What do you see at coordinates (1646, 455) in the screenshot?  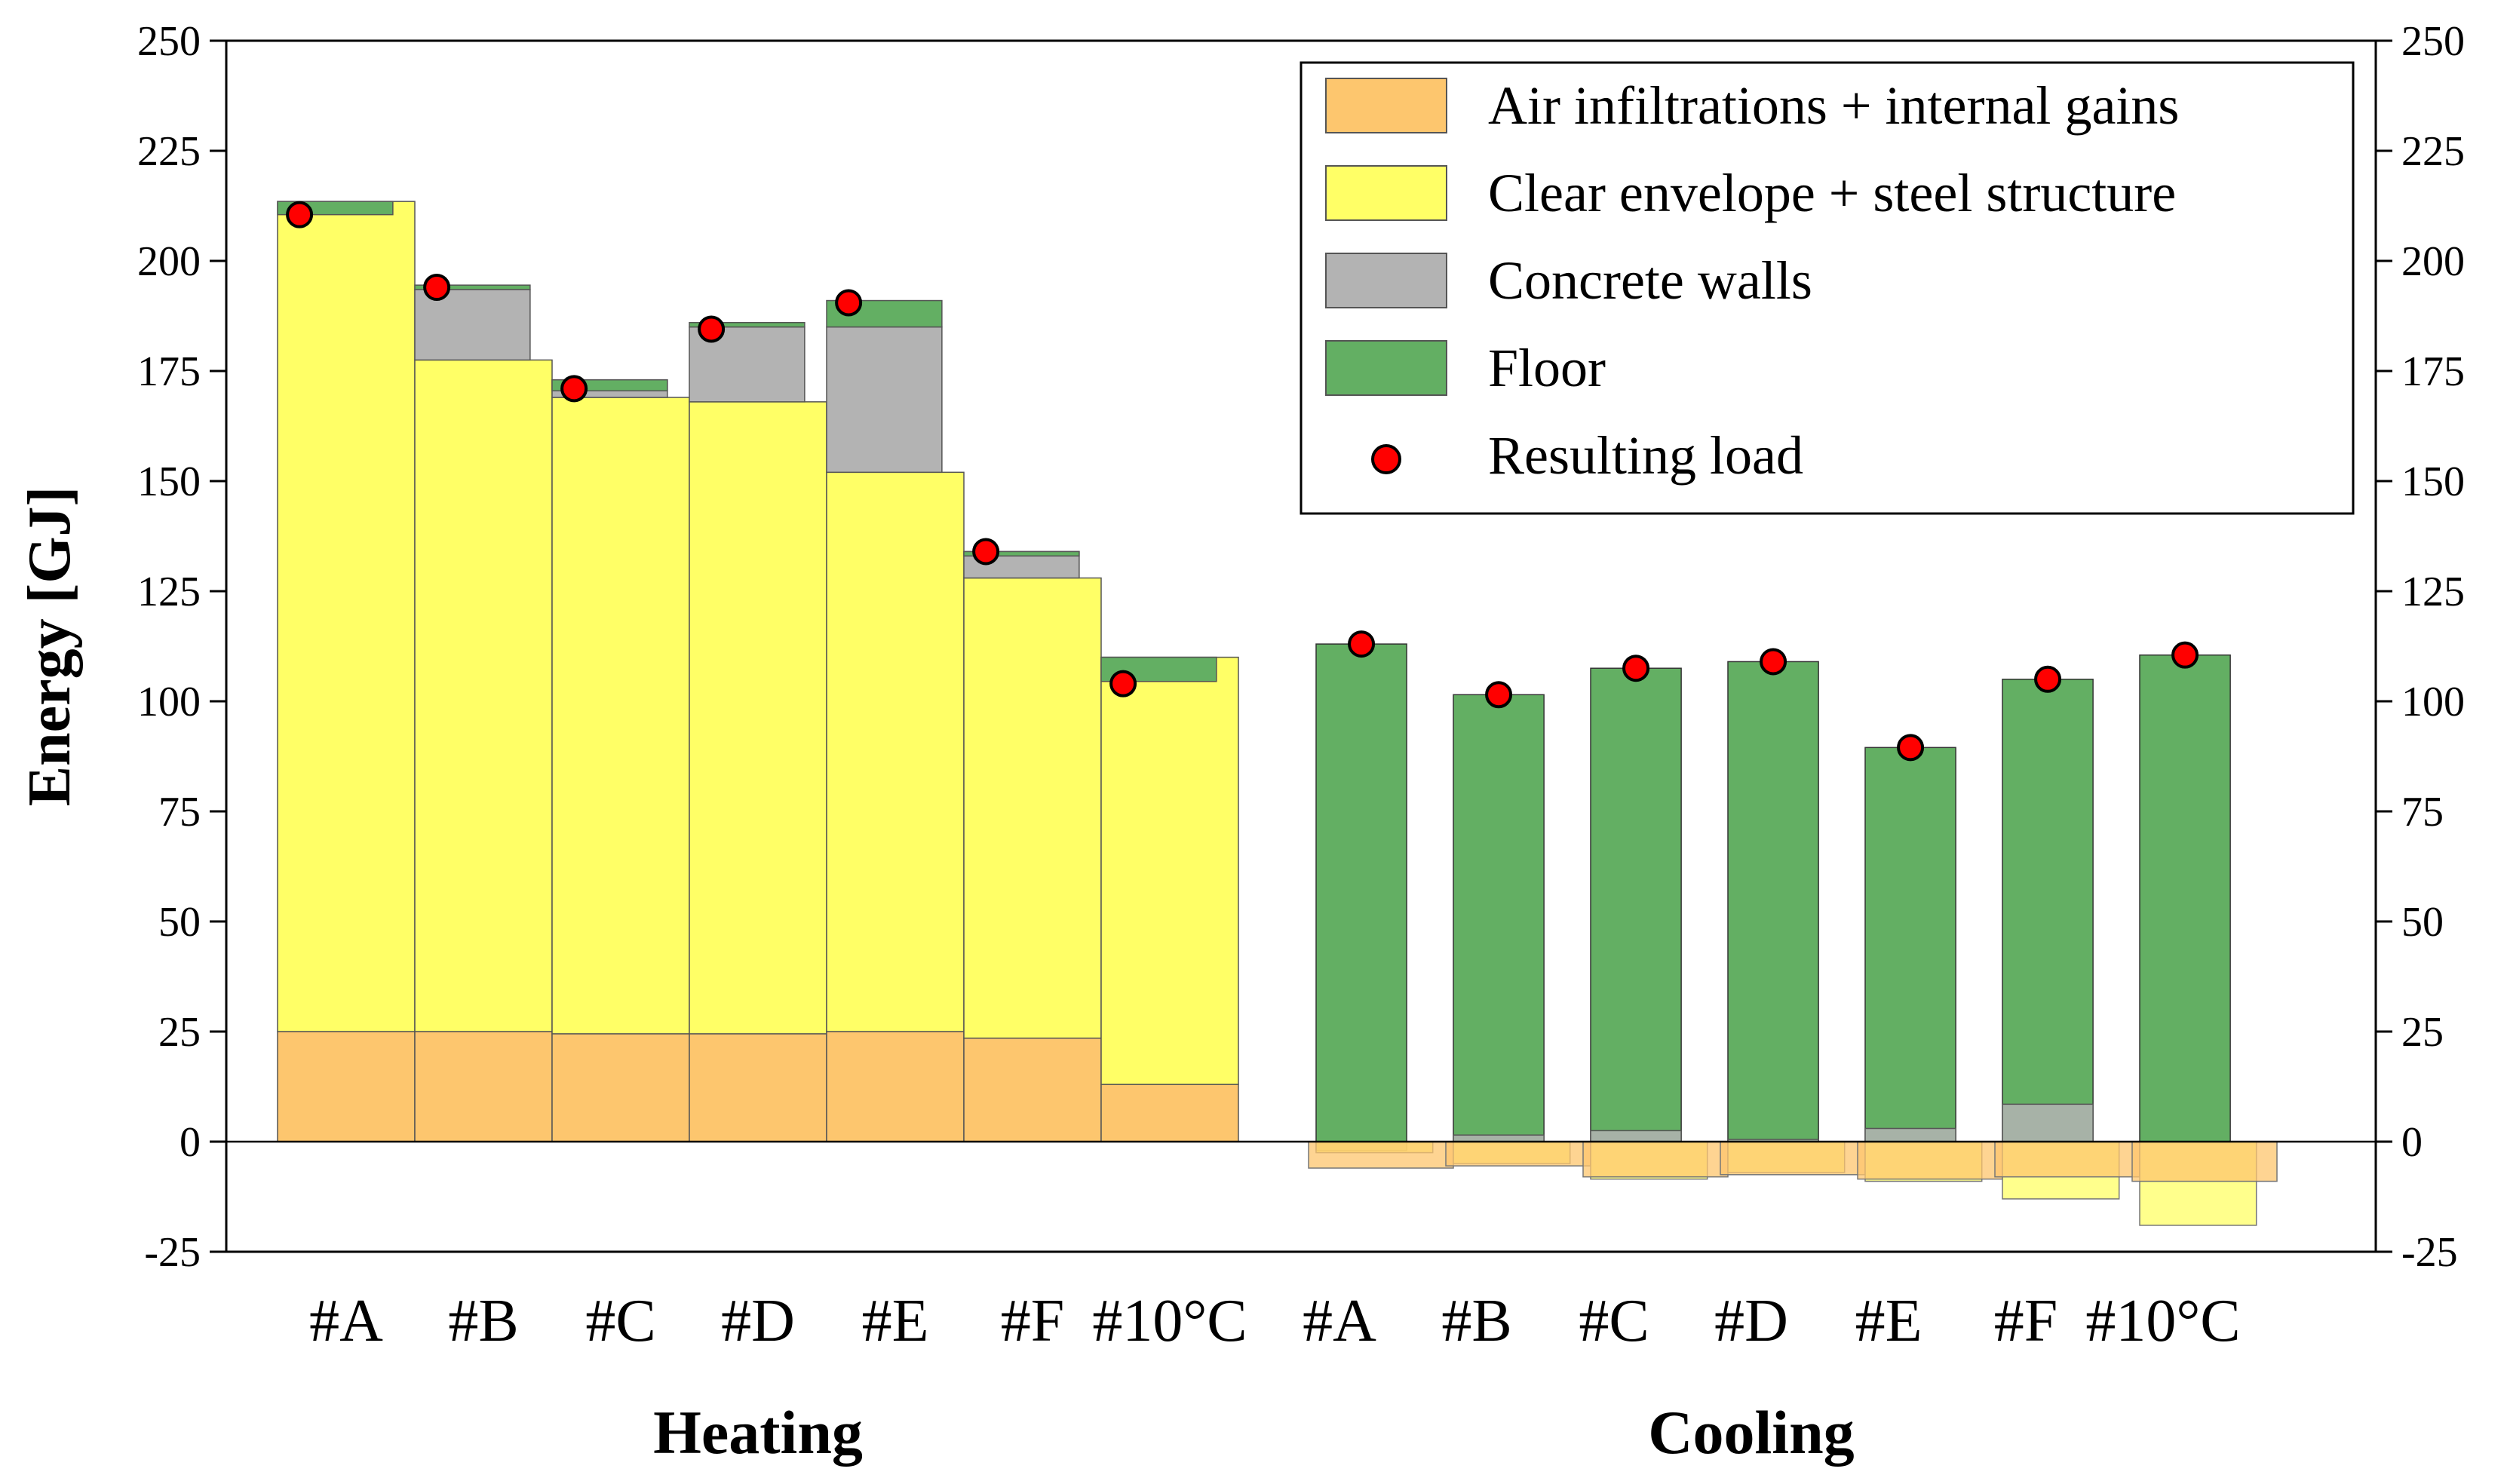 I see `legend-label: Resulting load` at bounding box center [1646, 455].